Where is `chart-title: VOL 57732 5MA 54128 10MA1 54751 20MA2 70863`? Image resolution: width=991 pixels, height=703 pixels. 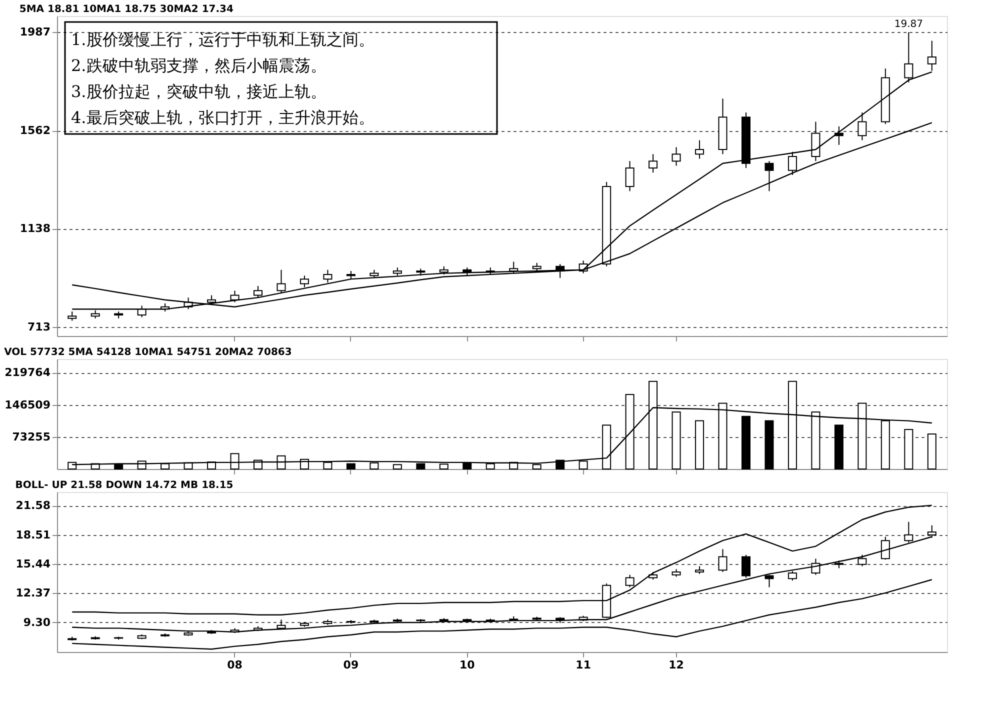
chart-title: VOL 57732 5MA 54128 10MA1 54751 20MA2 70863 is located at coordinates (148, 352).